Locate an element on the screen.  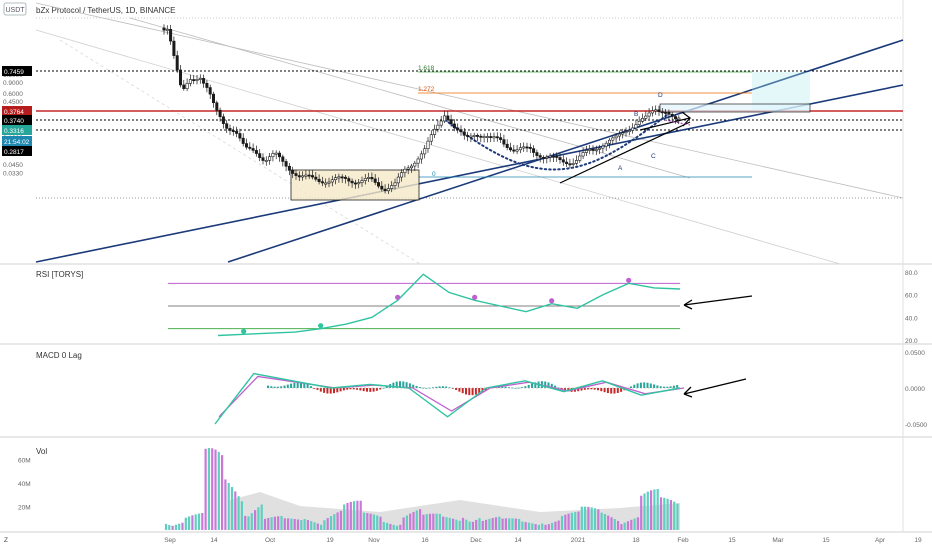
cup-pattern is located at coordinates (556, 142).